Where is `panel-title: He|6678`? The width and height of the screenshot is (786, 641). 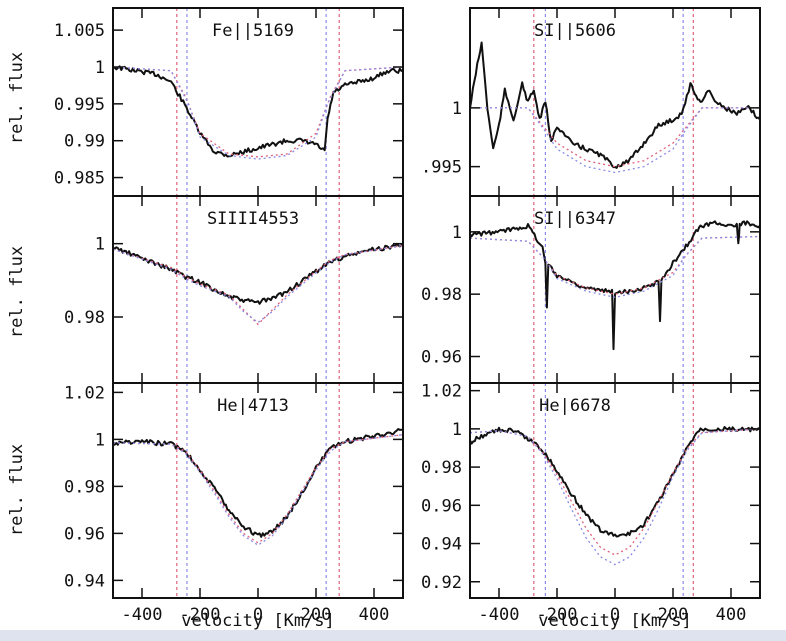
panel-title: He|6678 is located at coordinates (575, 406).